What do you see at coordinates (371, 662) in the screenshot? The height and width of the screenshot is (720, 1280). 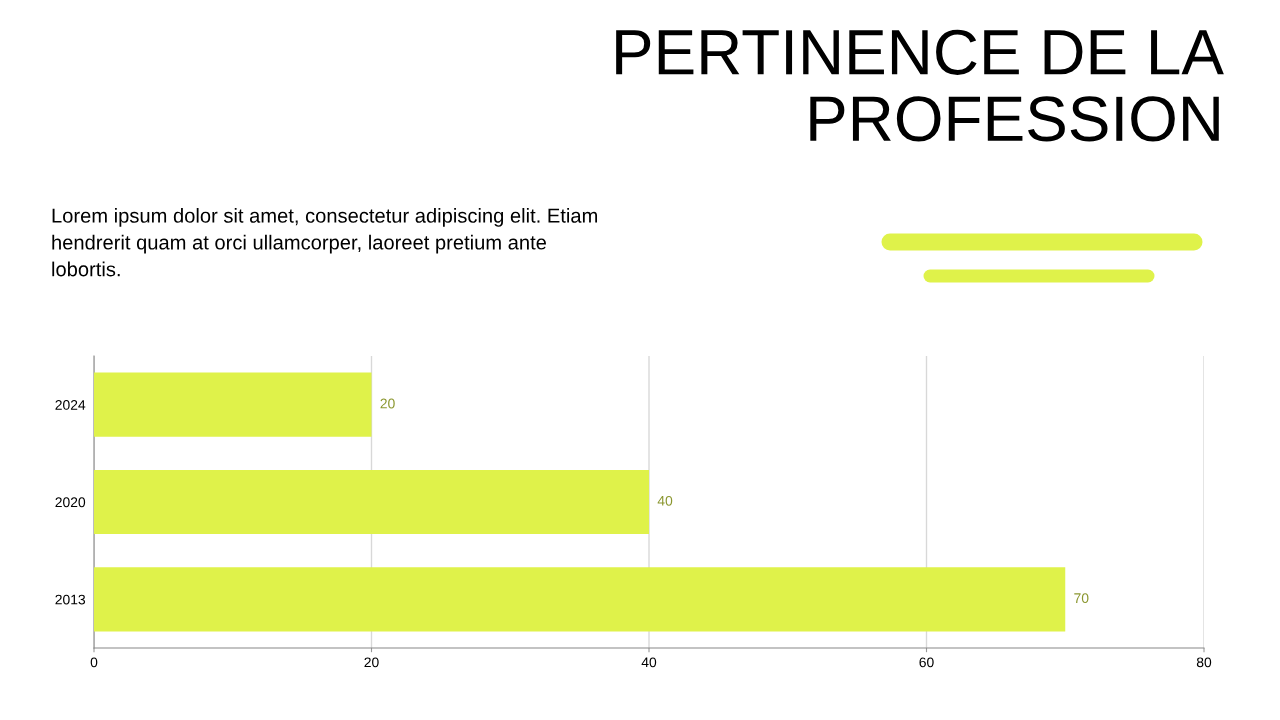 I see `x-tick-label: 20` at bounding box center [371, 662].